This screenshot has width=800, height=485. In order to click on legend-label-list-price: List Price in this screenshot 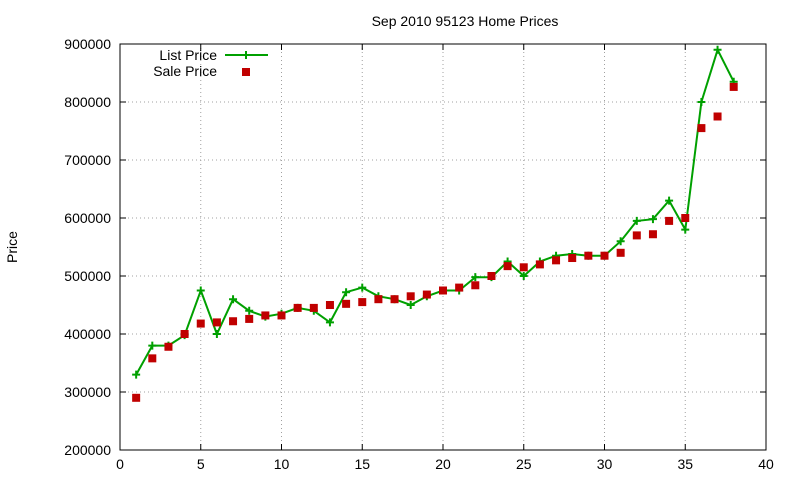, I will do `click(188, 55)`.